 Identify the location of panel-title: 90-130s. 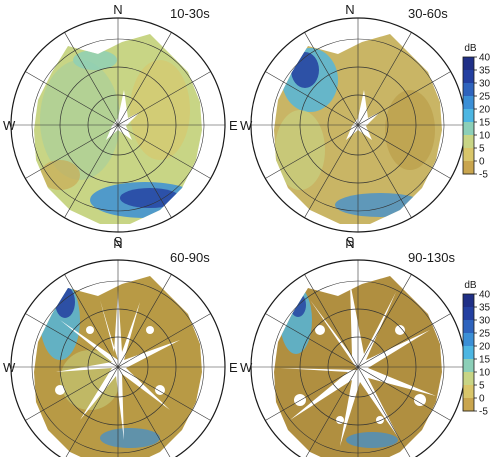
(431, 257).